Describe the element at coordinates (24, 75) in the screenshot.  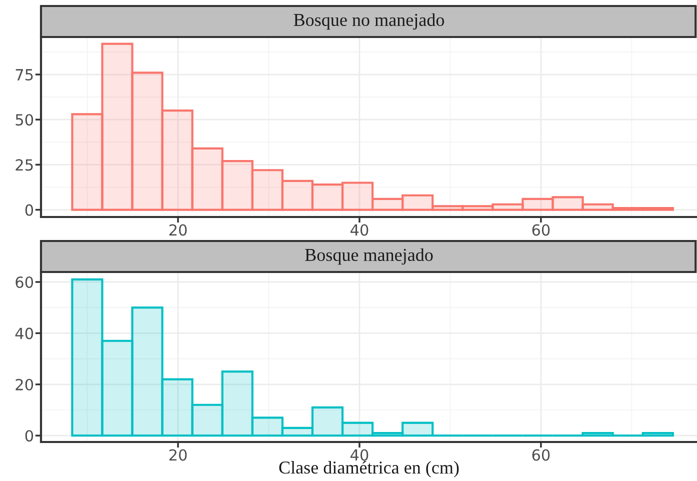
I see `y-tick-label: 75` at that location.